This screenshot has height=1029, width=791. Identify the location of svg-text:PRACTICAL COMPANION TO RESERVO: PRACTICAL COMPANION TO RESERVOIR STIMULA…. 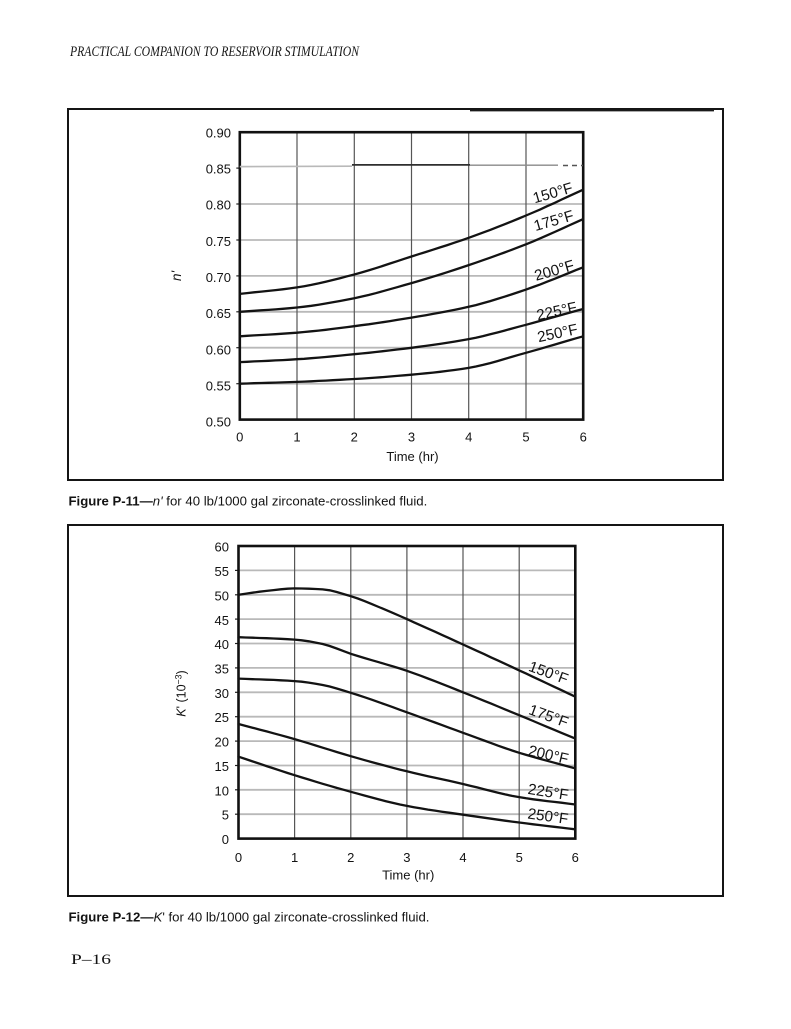
(214, 52).